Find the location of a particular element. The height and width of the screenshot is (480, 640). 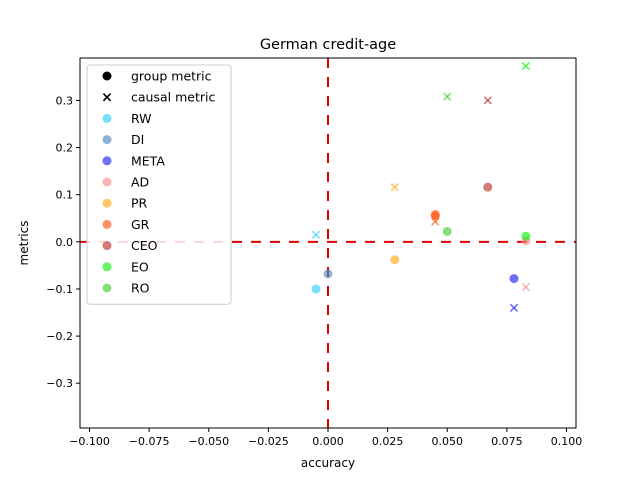

legend-label: META is located at coordinates (148, 160).